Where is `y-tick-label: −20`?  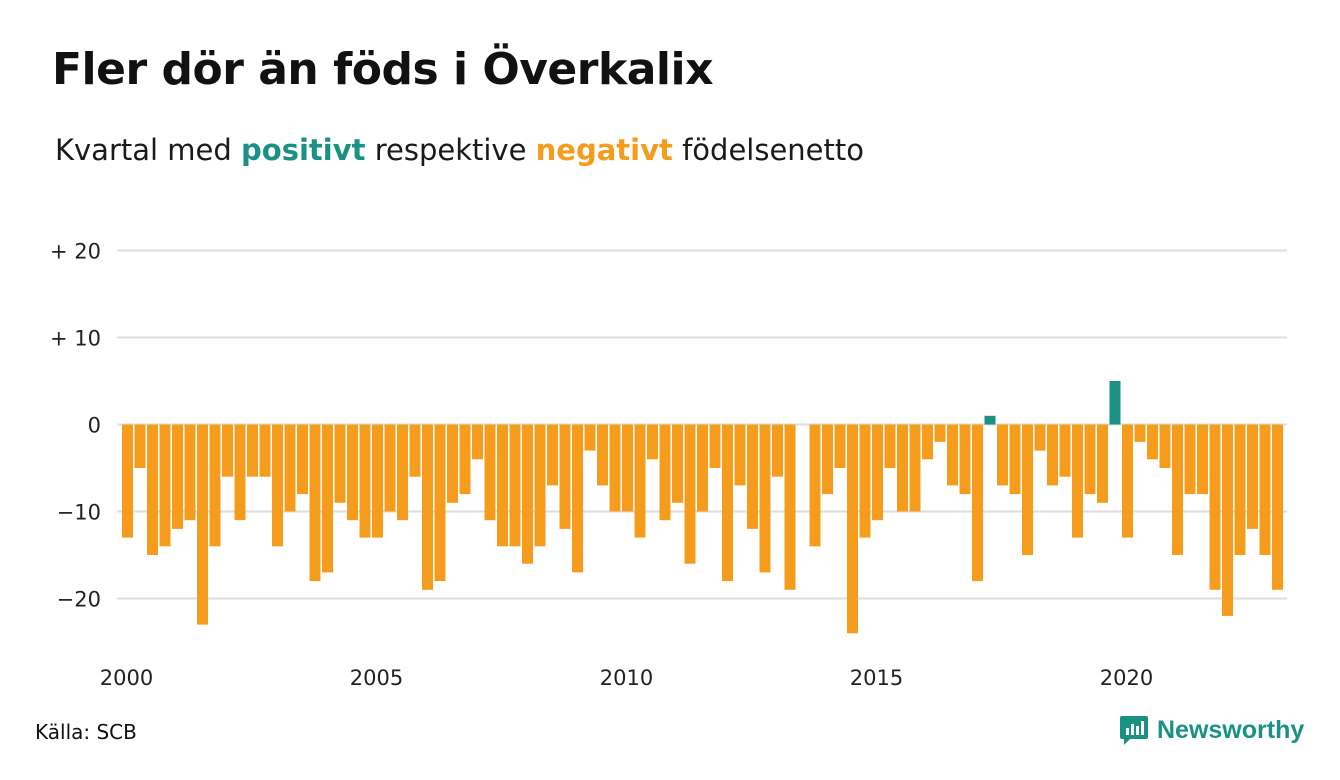 y-tick-label: −20 is located at coordinates (79, 600).